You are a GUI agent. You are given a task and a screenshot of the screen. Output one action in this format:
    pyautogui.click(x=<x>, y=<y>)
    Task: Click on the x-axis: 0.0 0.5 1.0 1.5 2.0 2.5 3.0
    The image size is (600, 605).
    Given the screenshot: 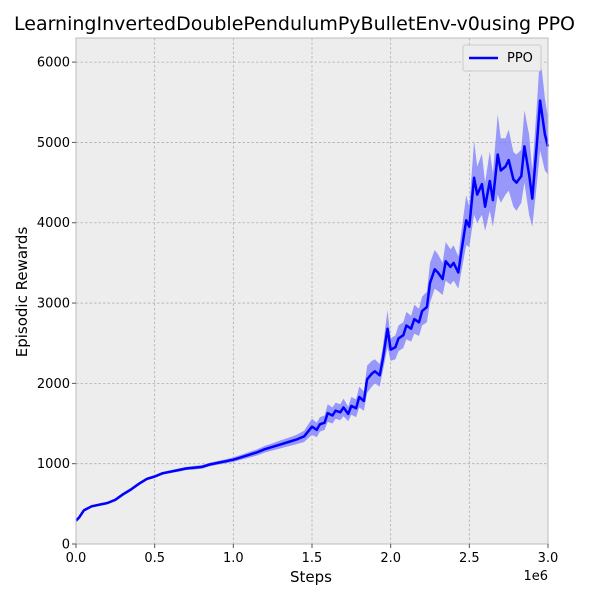 What is the action you would take?
    pyautogui.click(x=312, y=555)
    